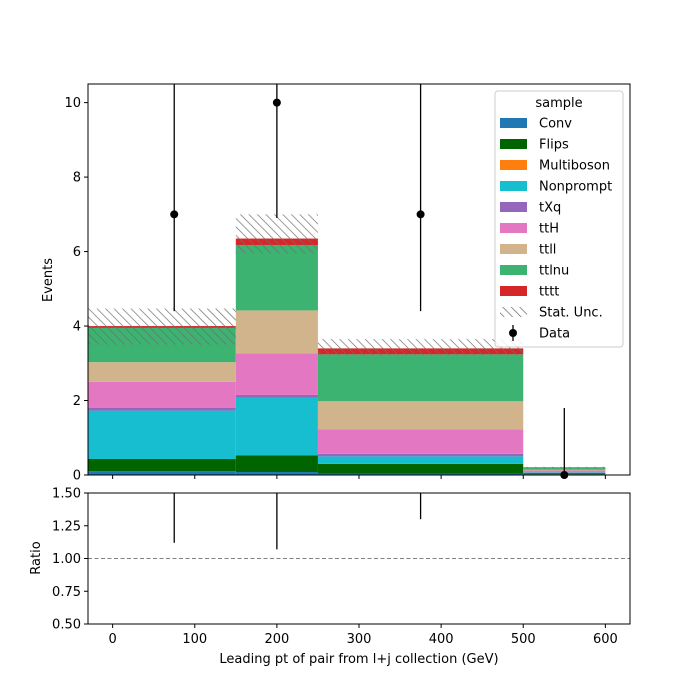 Image resolution: width=700 pixels, height=700 pixels. Describe the element at coordinates (66, 494) in the screenshot. I see `ratio-y-tick-label: 1.50` at that location.